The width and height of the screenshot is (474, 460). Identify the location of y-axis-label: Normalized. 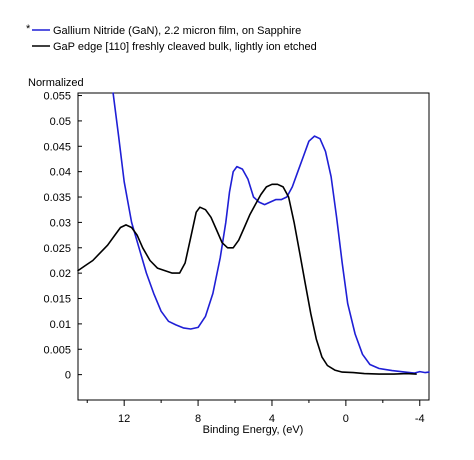
(56, 83).